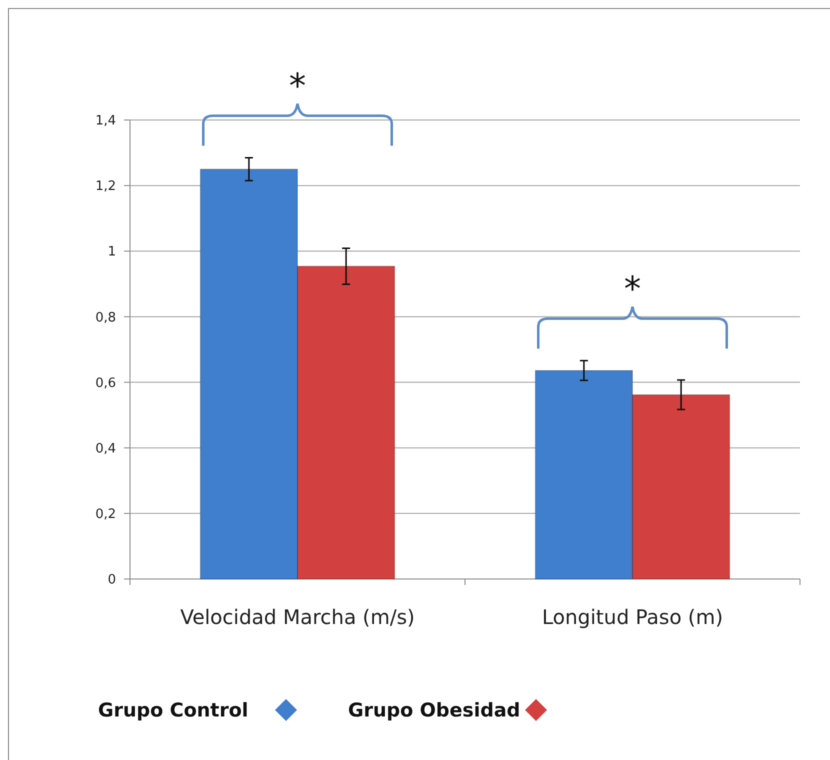  I want to click on legend-label: Grupo Control, so click(173, 711).